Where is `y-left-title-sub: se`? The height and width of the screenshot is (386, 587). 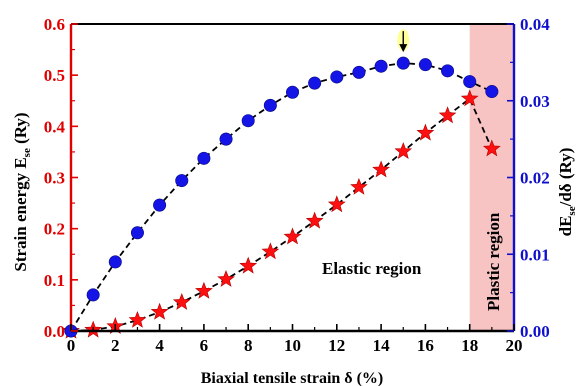
y-left-title-sub: se is located at coordinates (27, 152).